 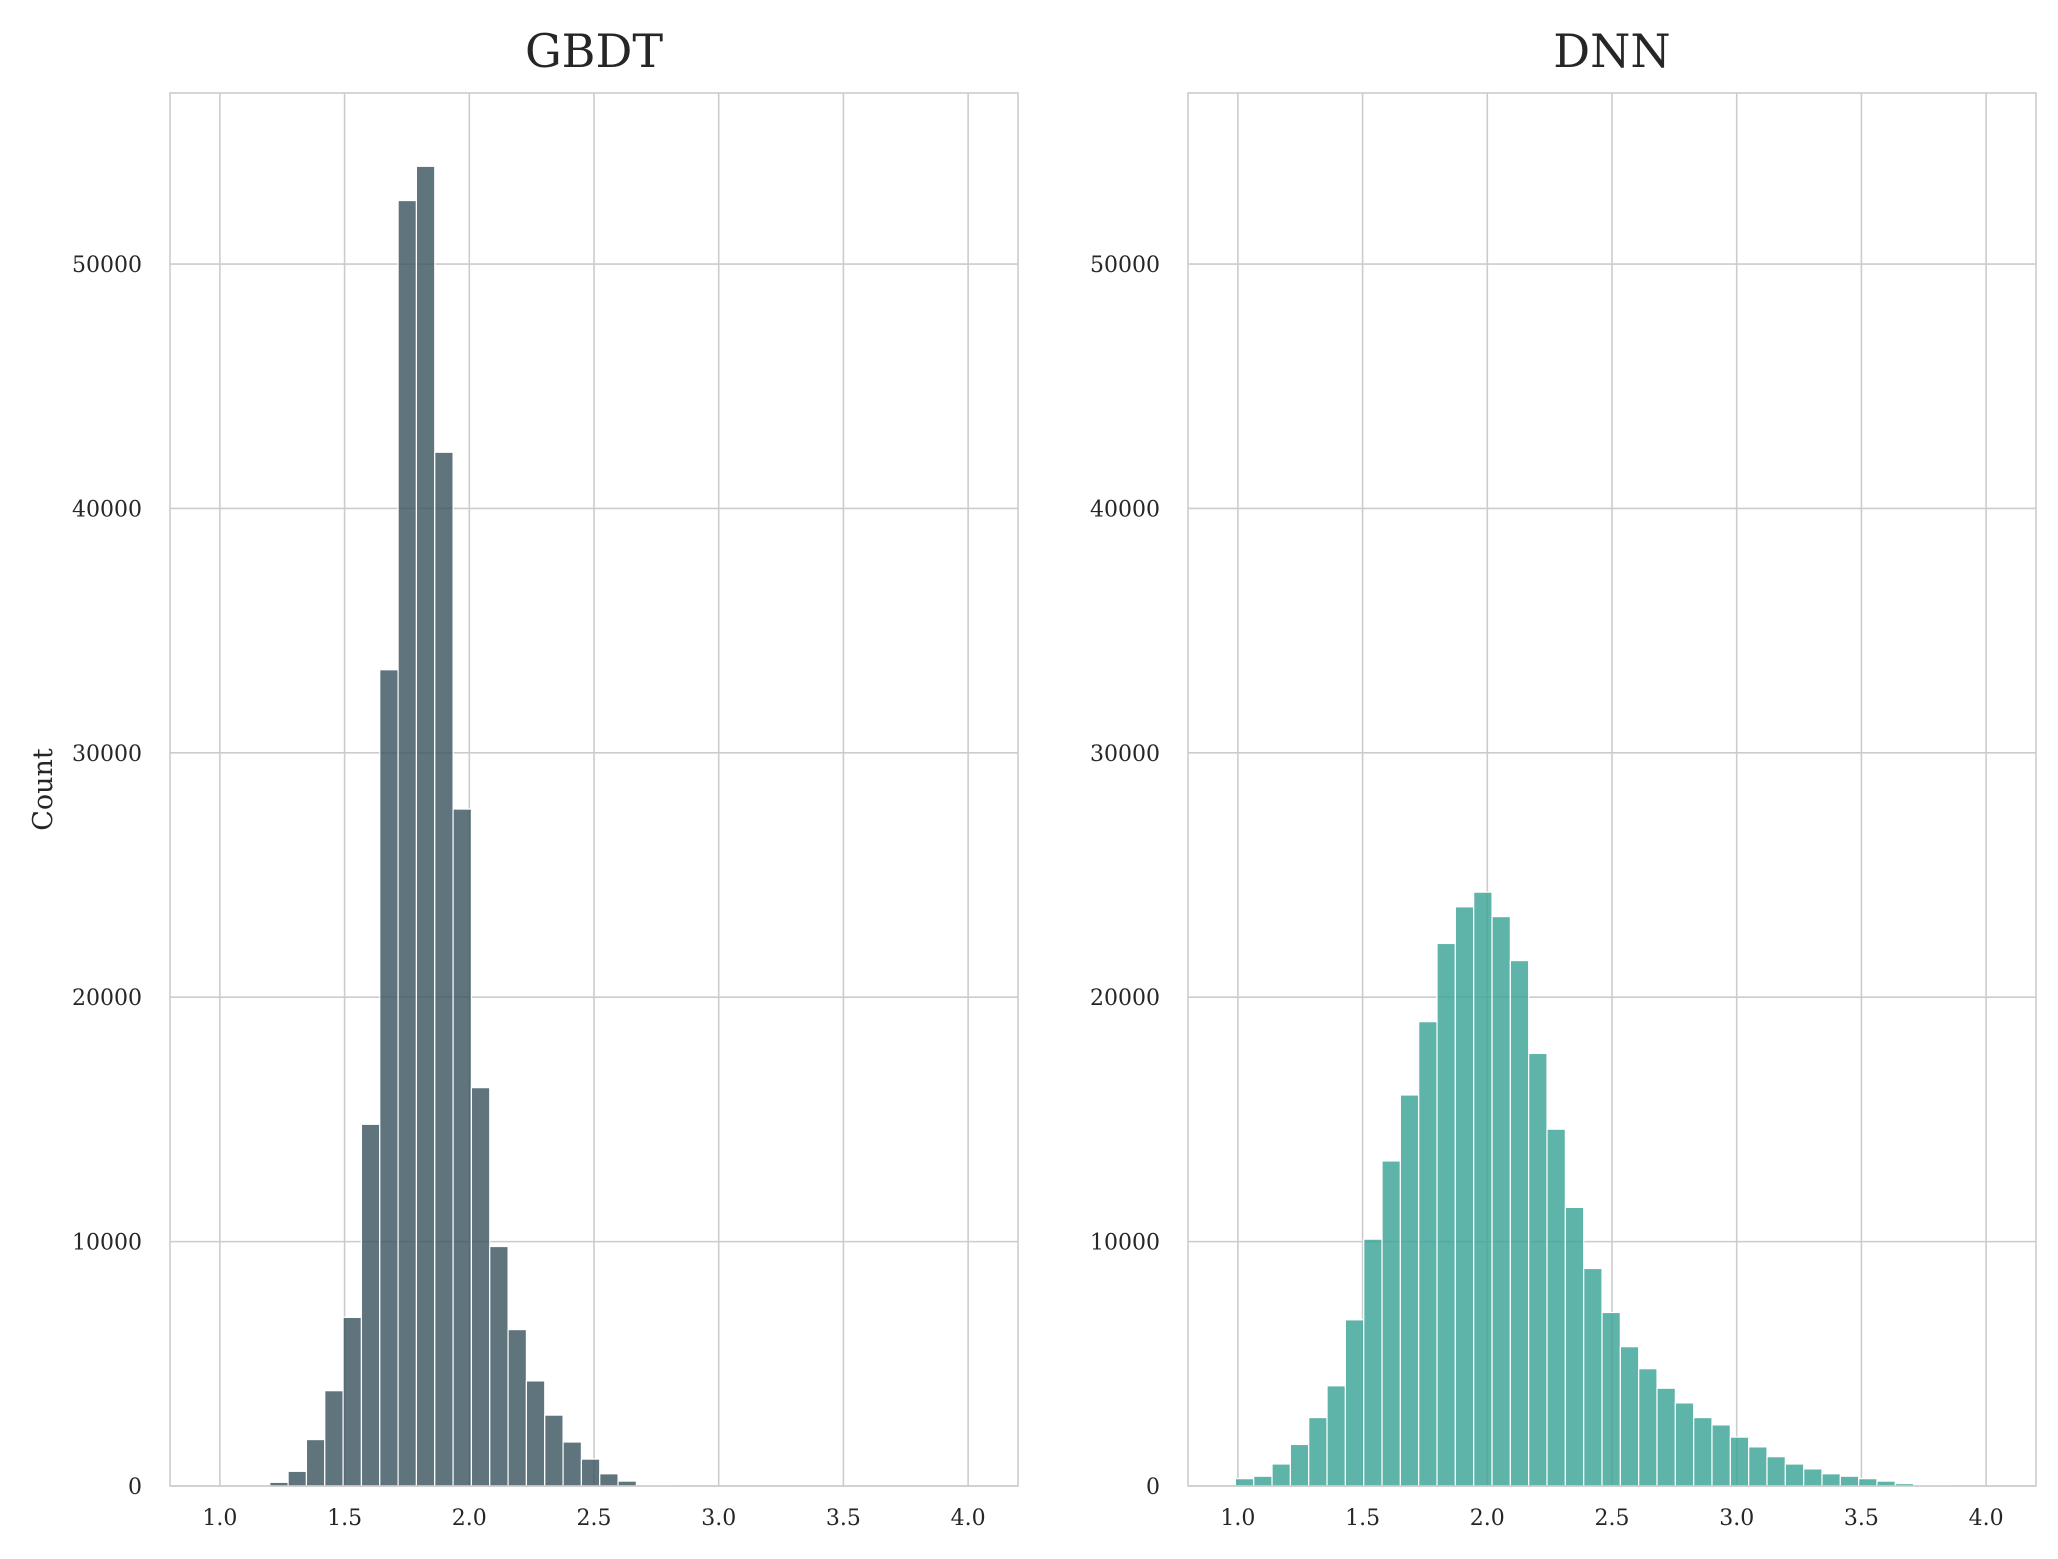 I want to click on gbdt-x-tick-label: 1.0, so click(x=219, y=1518).